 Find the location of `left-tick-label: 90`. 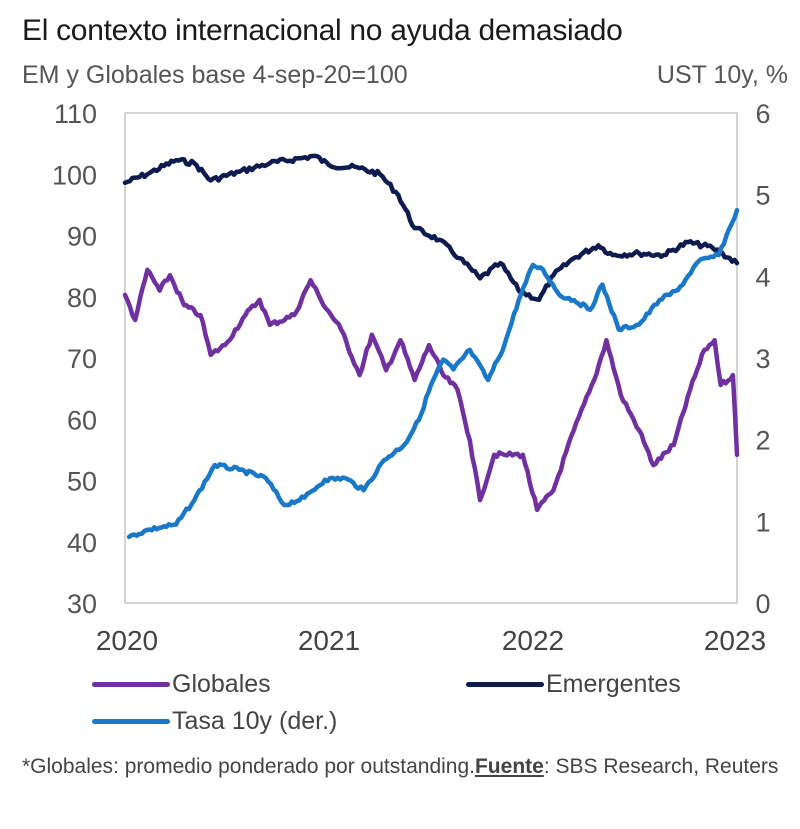

left-tick-label: 90 is located at coordinates (82, 237).